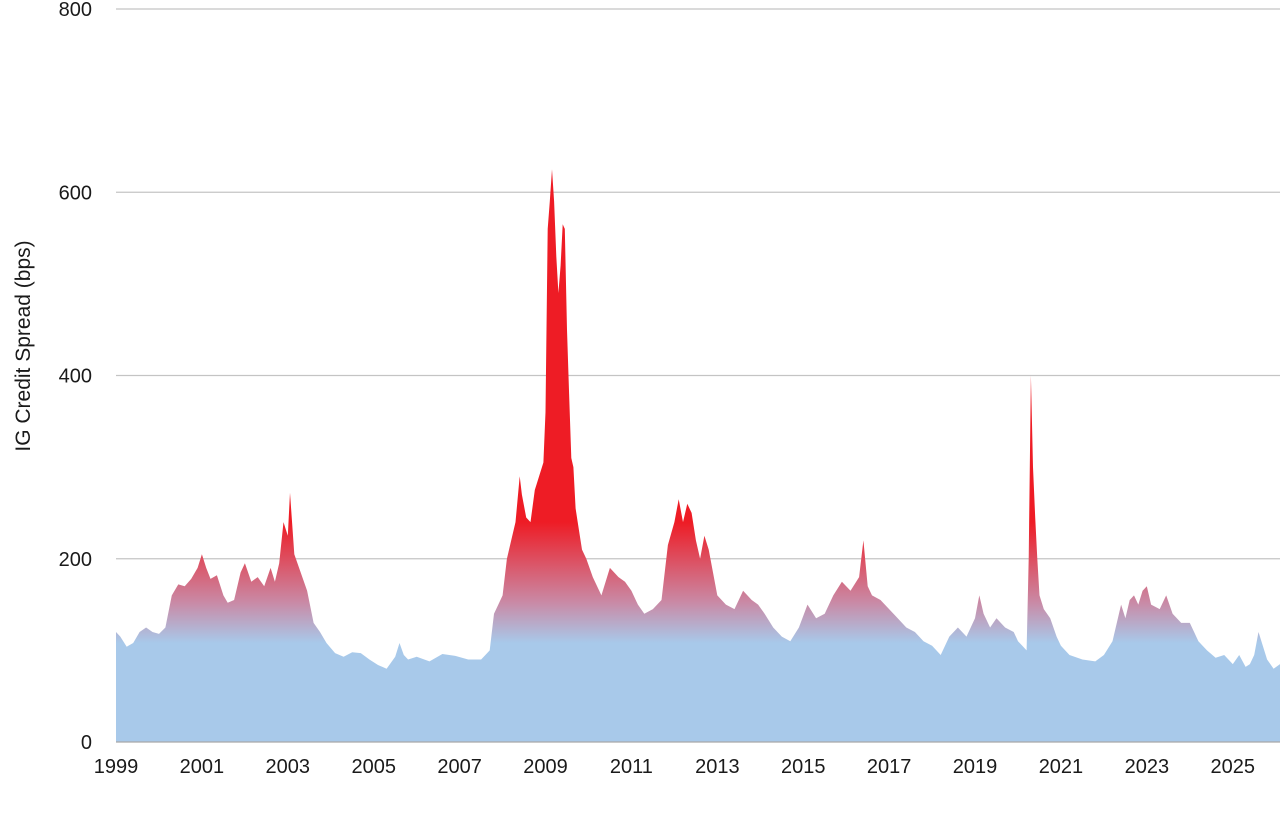  What do you see at coordinates (373, 767) in the screenshot?
I see `x-tick-label: 2005` at bounding box center [373, 767].